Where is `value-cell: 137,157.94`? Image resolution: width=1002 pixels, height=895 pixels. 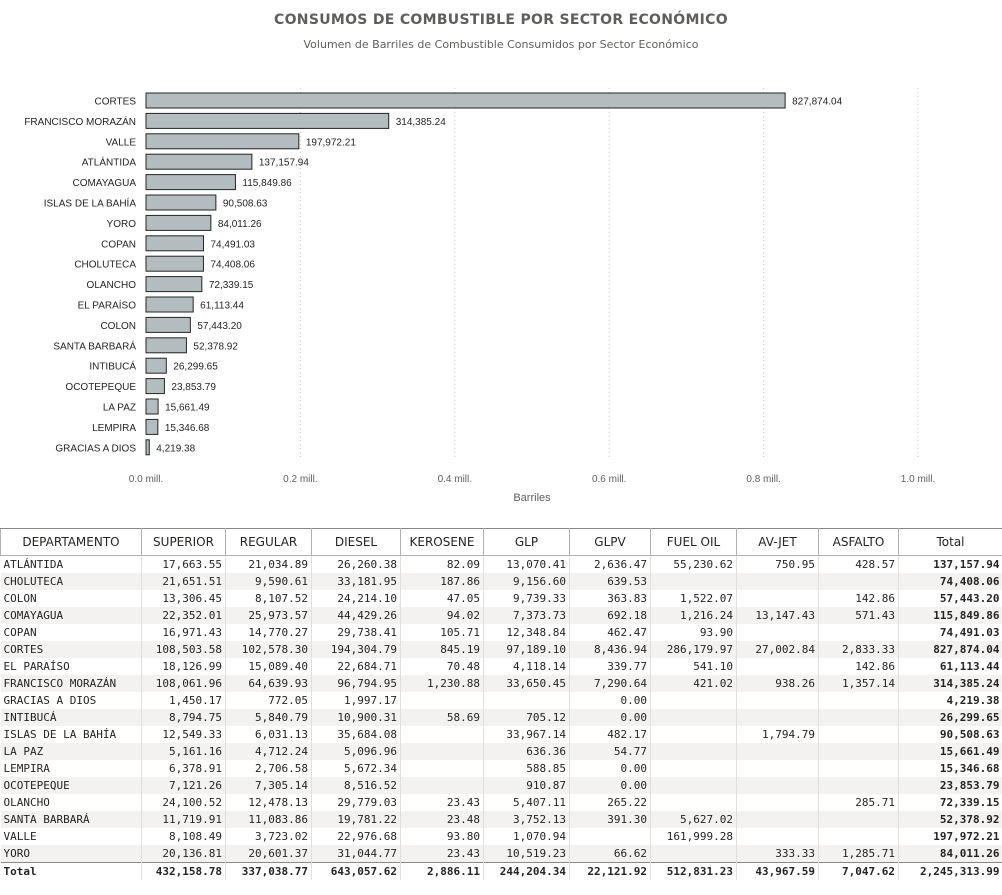
value-cell: 137,157.94 is located at coordinates (950, 564).